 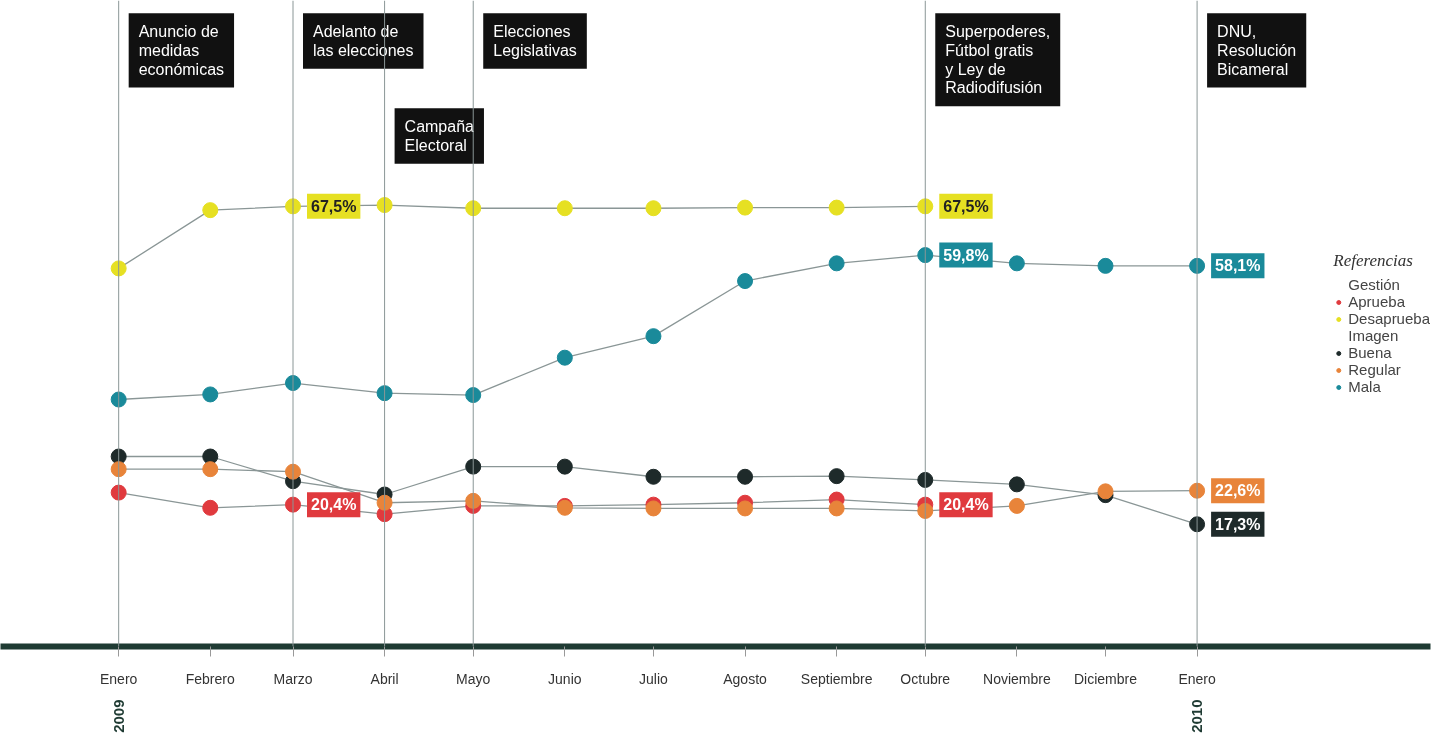 What do you see at coordinates (1197, 716) in the screenshot?
I see `text: 2010` at bounding box center [1197, 716].